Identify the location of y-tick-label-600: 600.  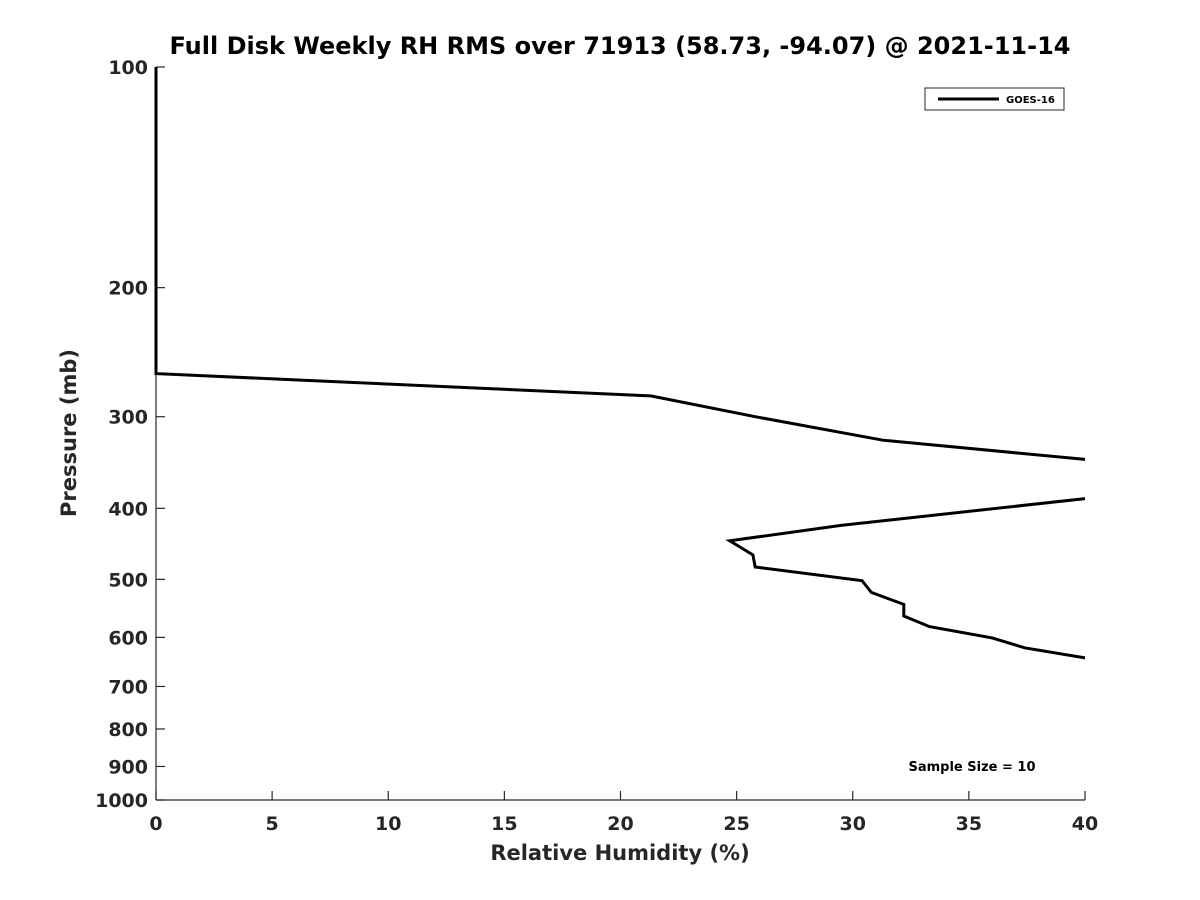
(128, 638).